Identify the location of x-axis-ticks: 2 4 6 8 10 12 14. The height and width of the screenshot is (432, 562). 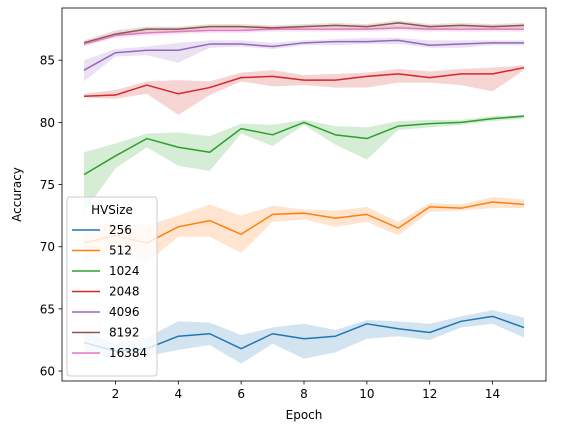
(306, 391).